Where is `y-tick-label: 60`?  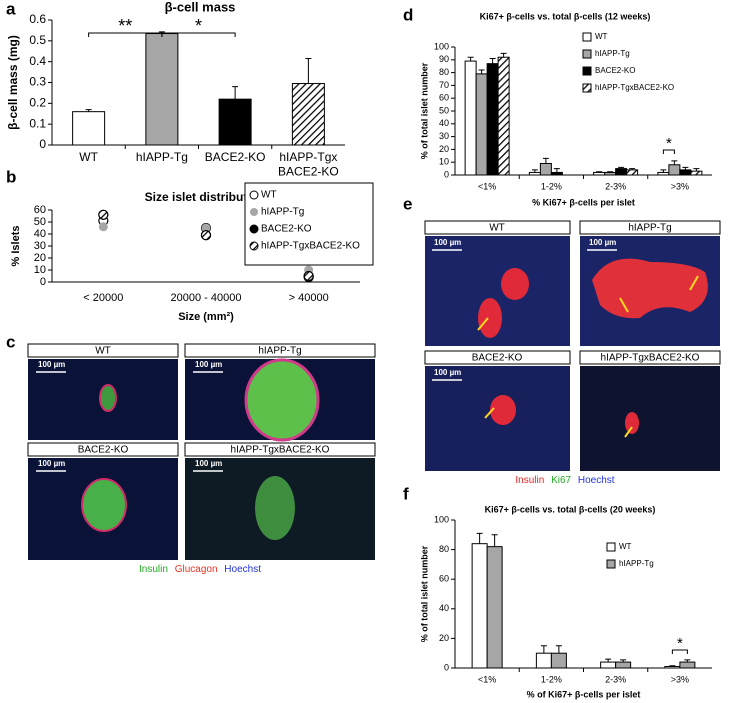
y-tick-label: 60 is located at coordinates (444, 98).